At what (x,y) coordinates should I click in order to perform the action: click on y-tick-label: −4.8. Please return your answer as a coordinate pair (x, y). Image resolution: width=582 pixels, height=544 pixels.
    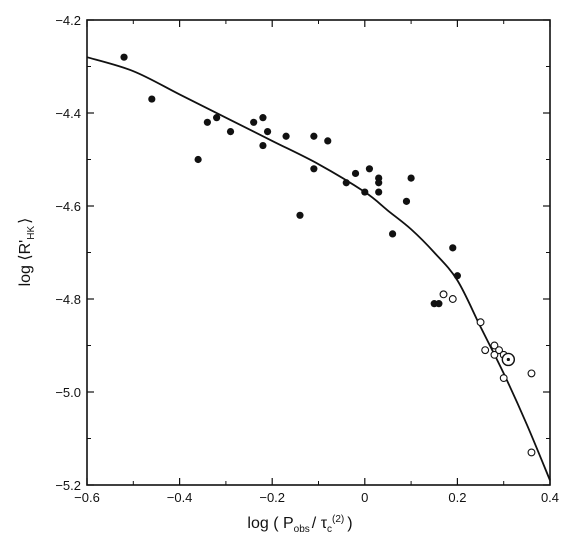
    Looking at the image, I should click on (68, 299).